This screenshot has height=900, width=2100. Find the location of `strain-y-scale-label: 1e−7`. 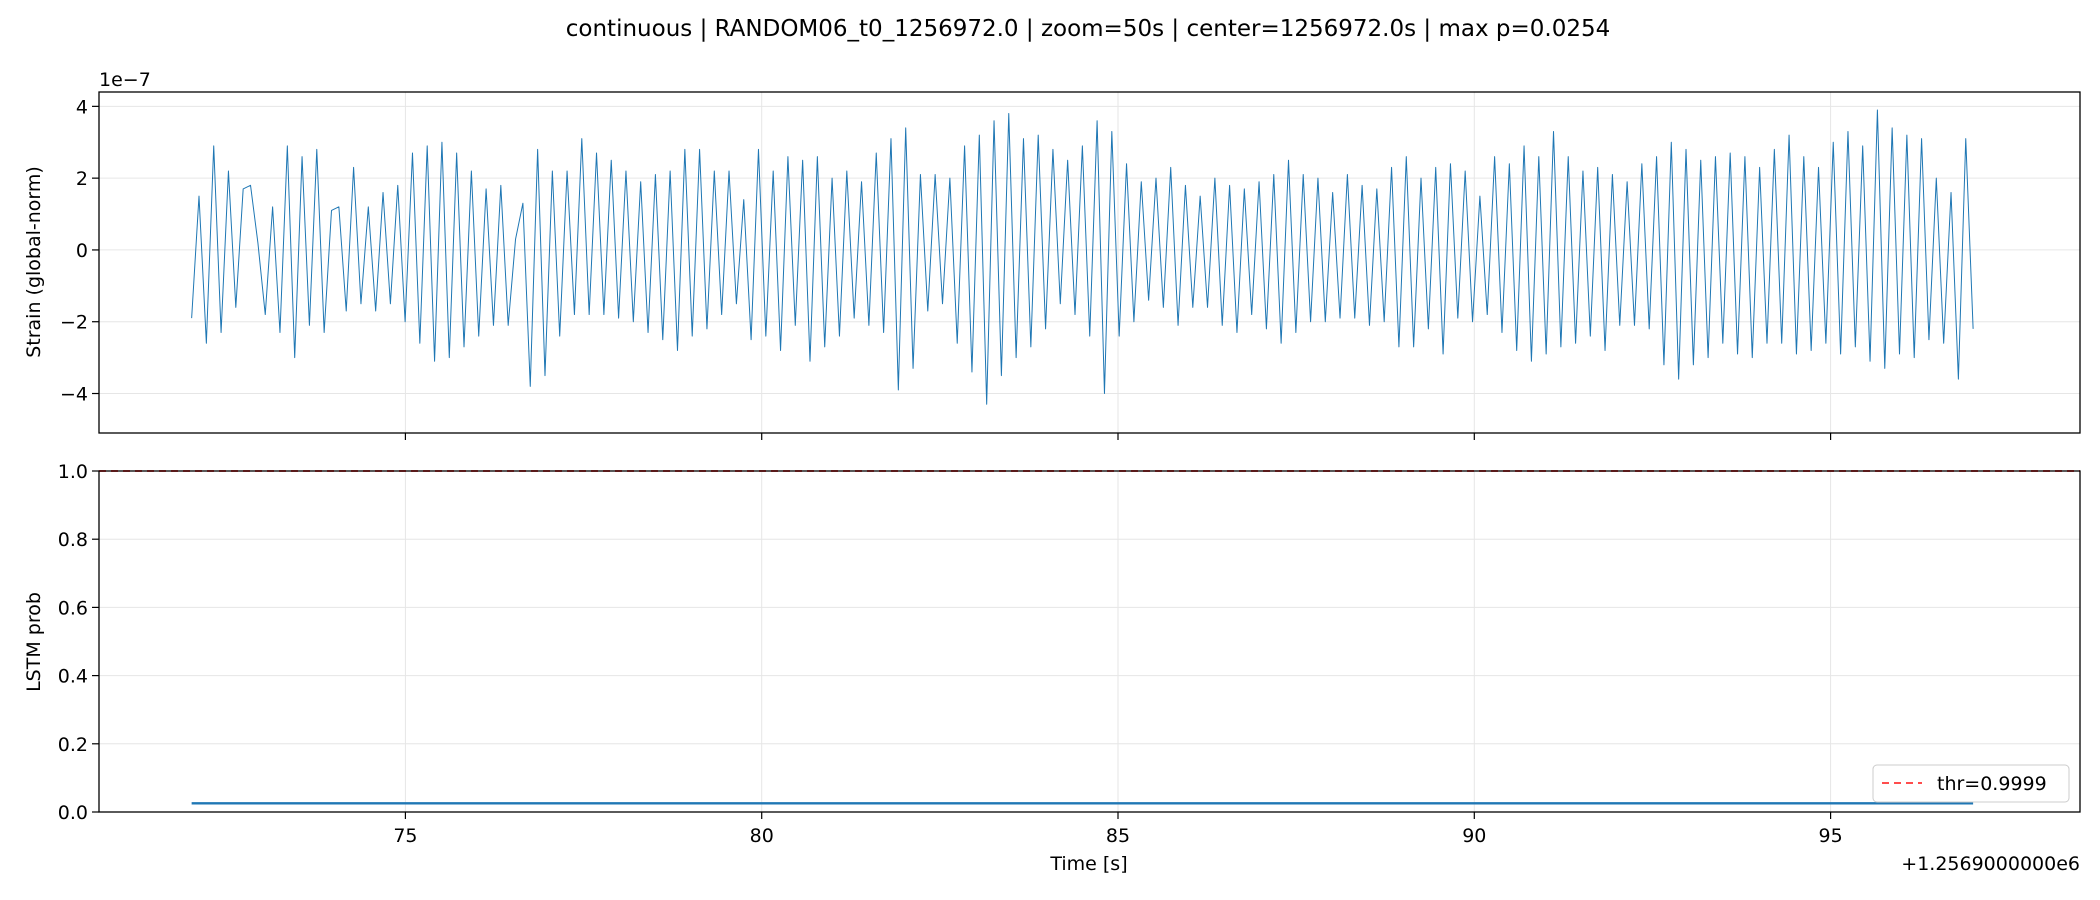

strain-y-scale-label: 1e−7 is located at coordinates (125, 80).